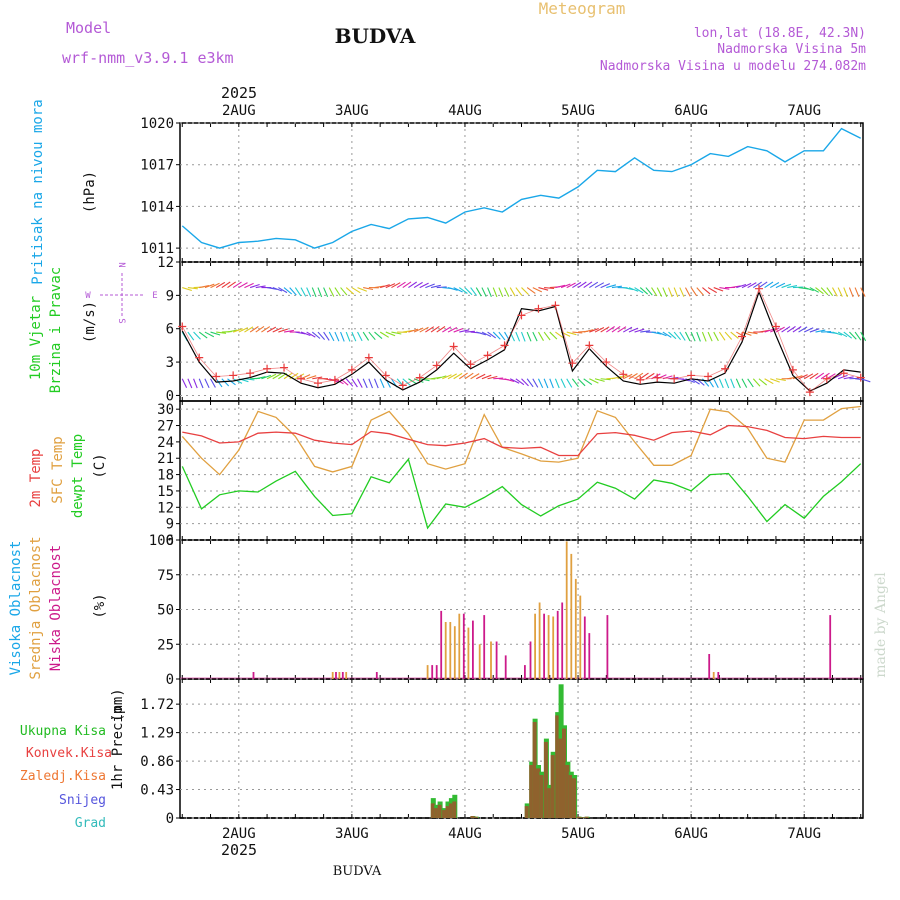 The height and width of the screenshot is (900, 900). I want to click on credit-watermark: made by Angel, so click(881, 625).